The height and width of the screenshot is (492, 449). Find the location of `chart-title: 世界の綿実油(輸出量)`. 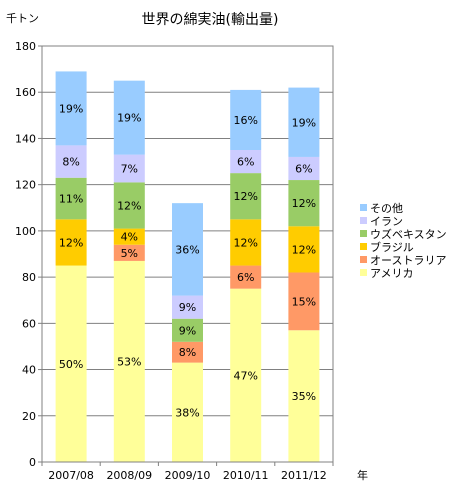

chart-title: 世界の綿実油(輸出量) is located at coordinates (210, 20).